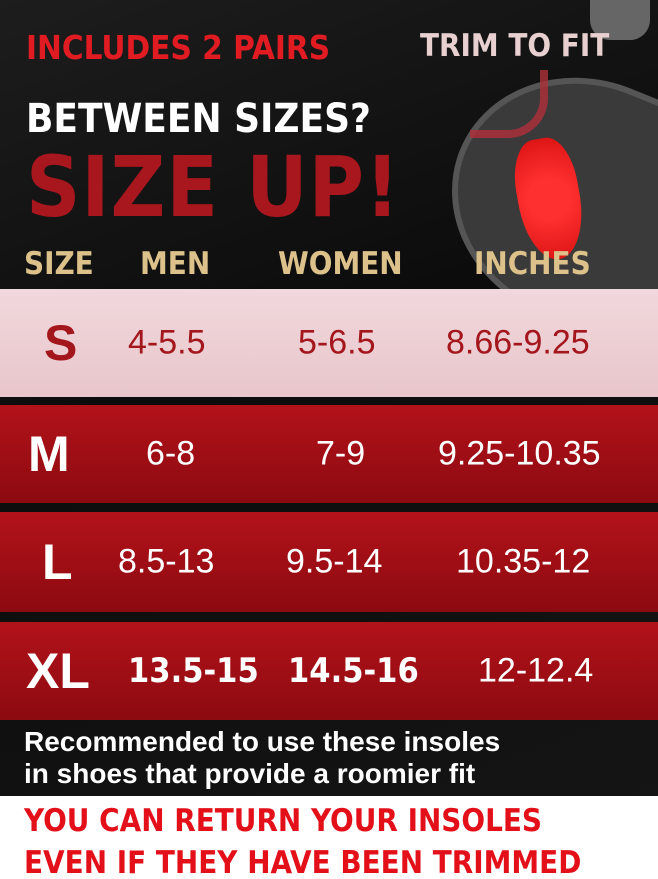 The image size is (658, 879). Describe the element at coordinates (61, 343) in the screenshot. I see `size-cell: S` at that location.